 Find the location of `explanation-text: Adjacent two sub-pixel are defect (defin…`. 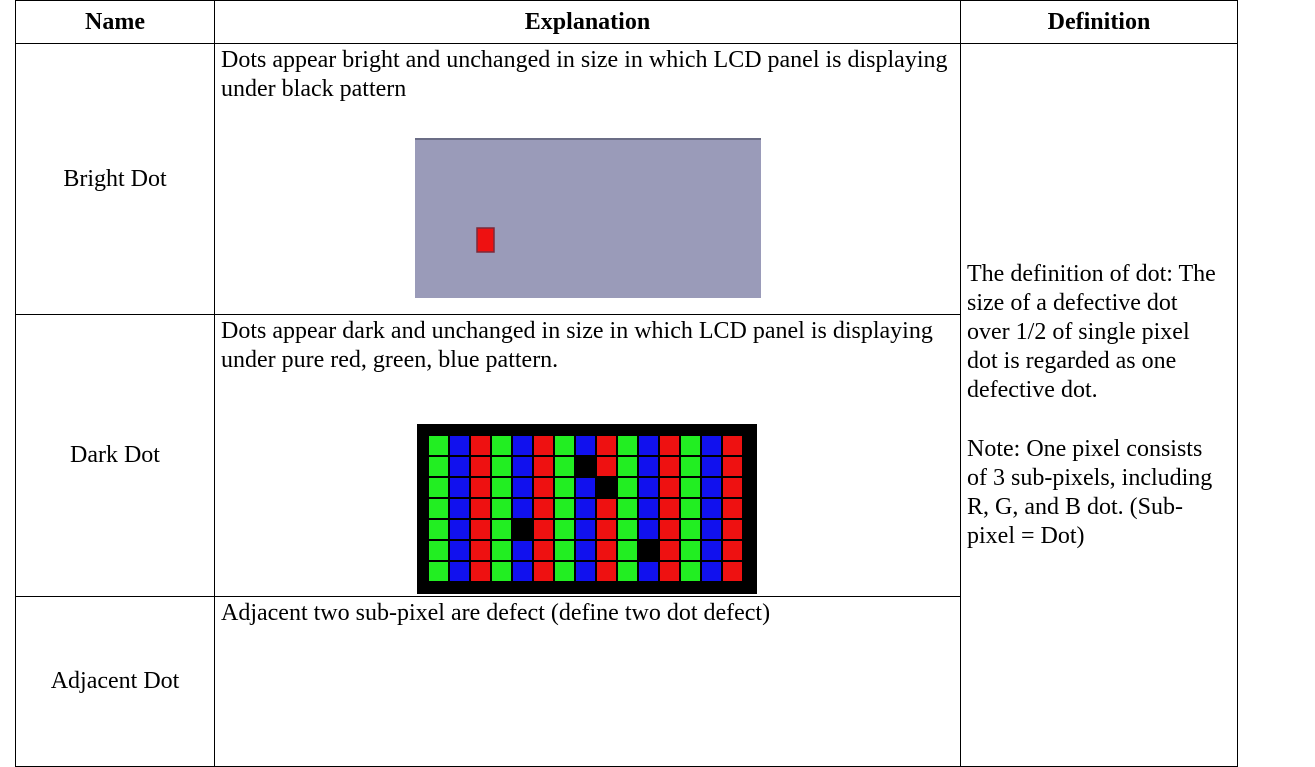

explanation-text: Adjacent two sub-pixel are defect (defin… is located at coordinates (496, 613).